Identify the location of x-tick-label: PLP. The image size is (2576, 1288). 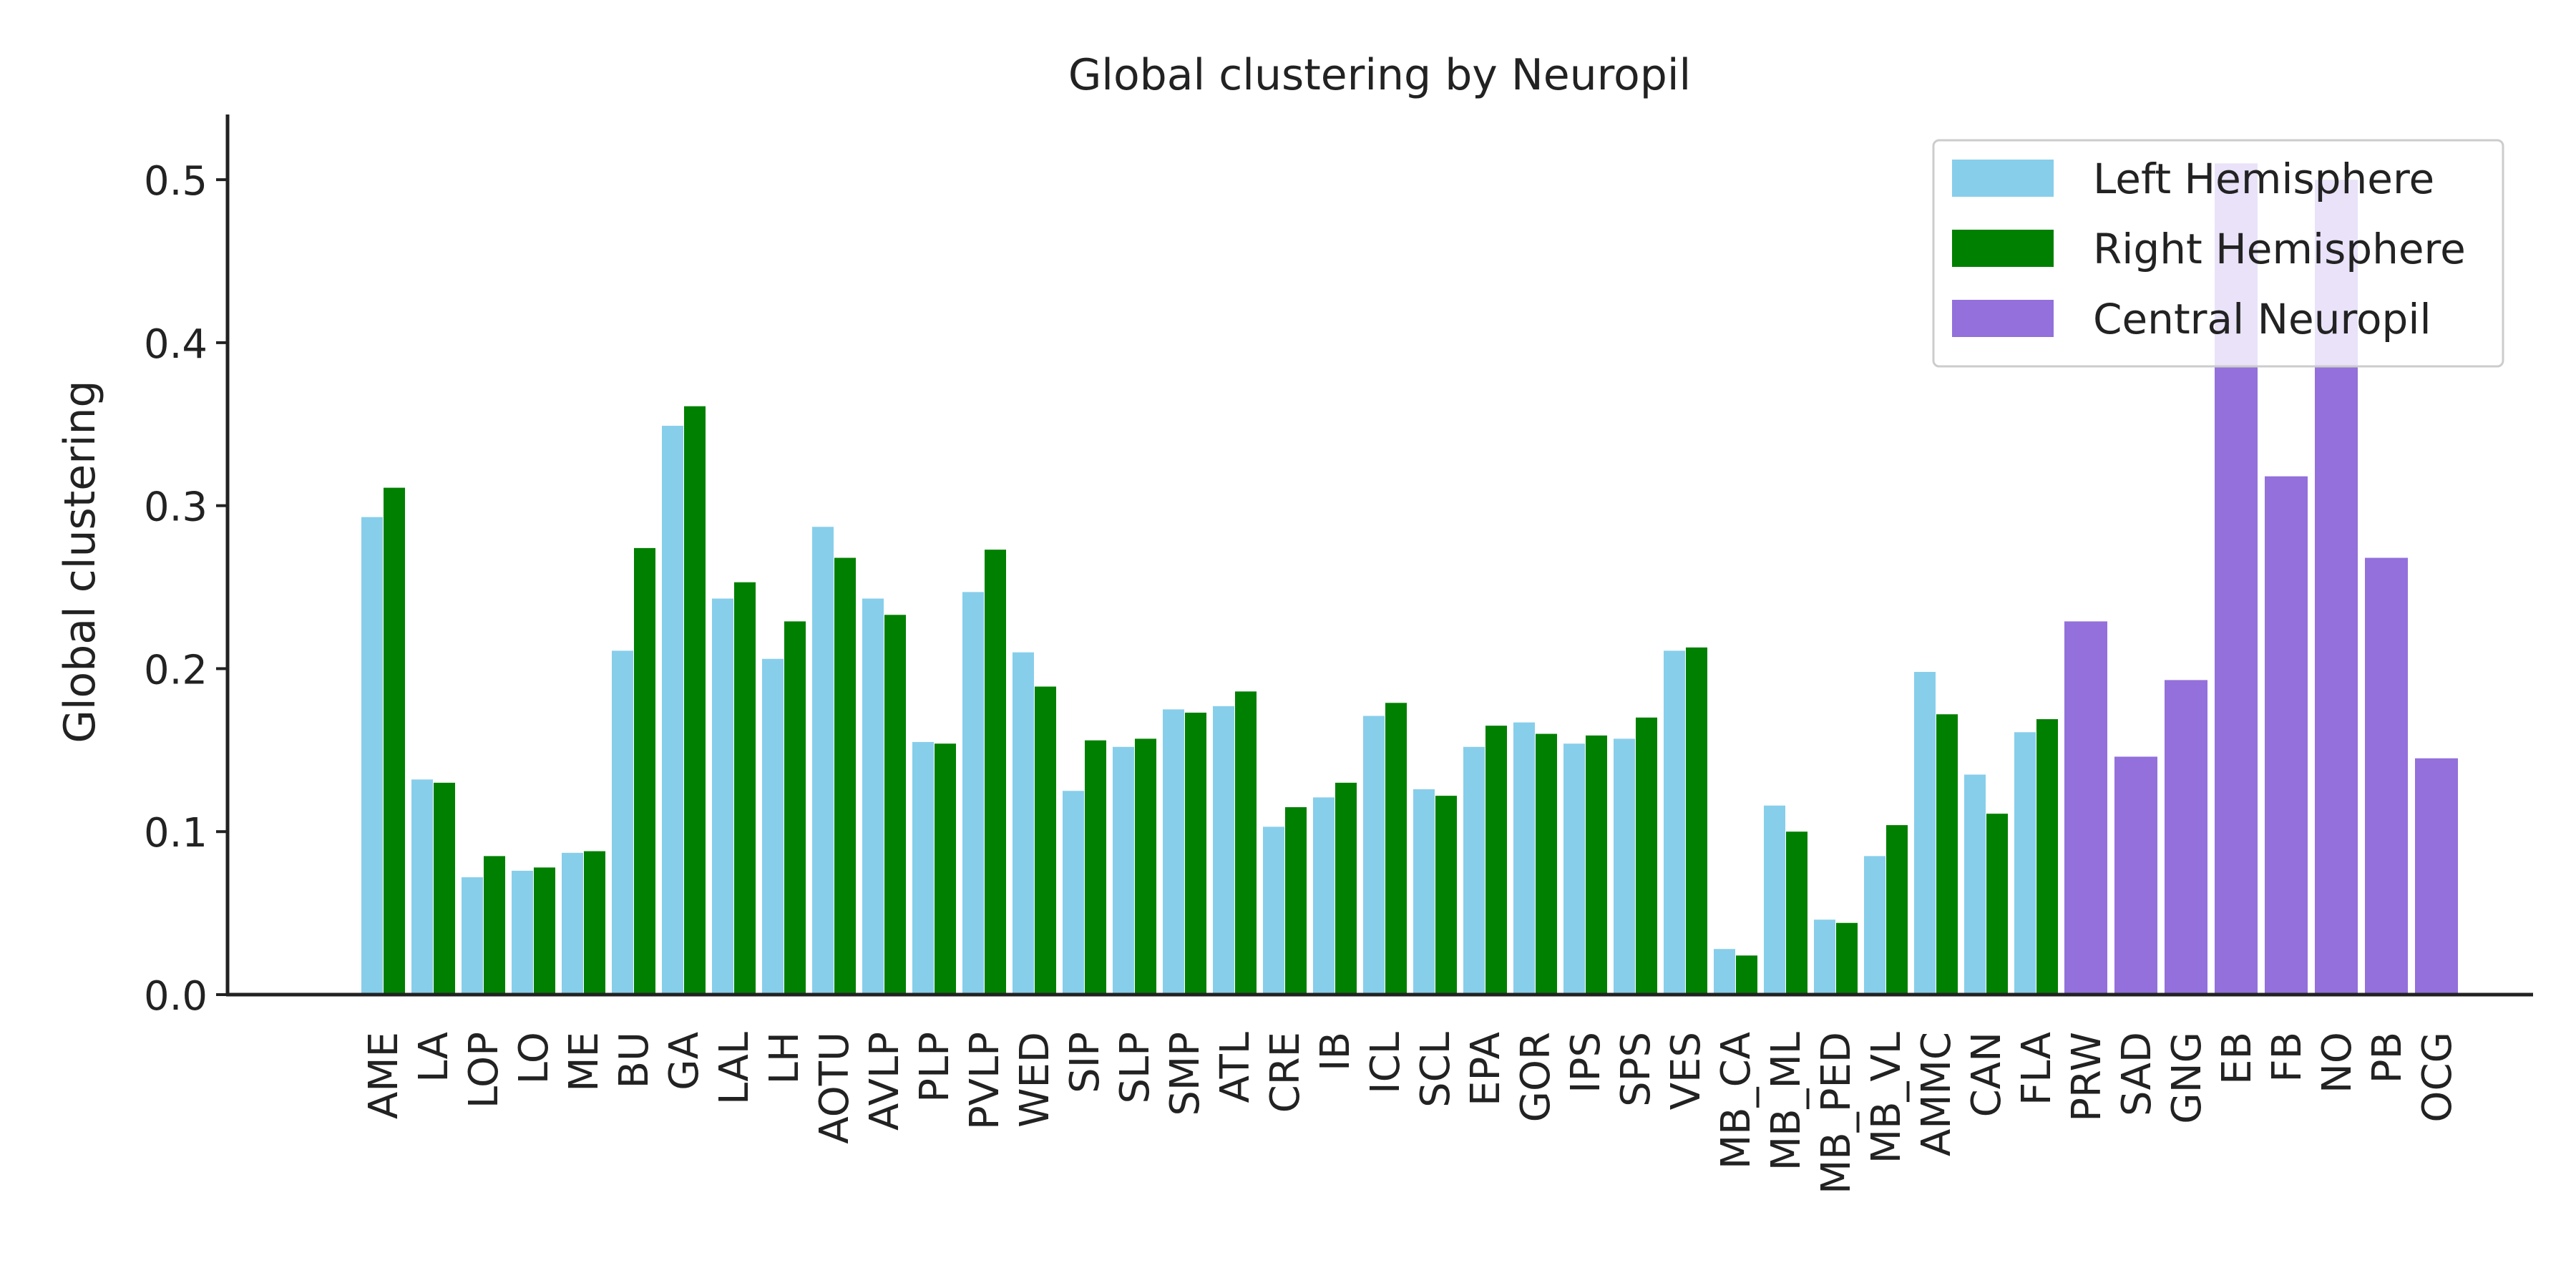
(935, 1067).